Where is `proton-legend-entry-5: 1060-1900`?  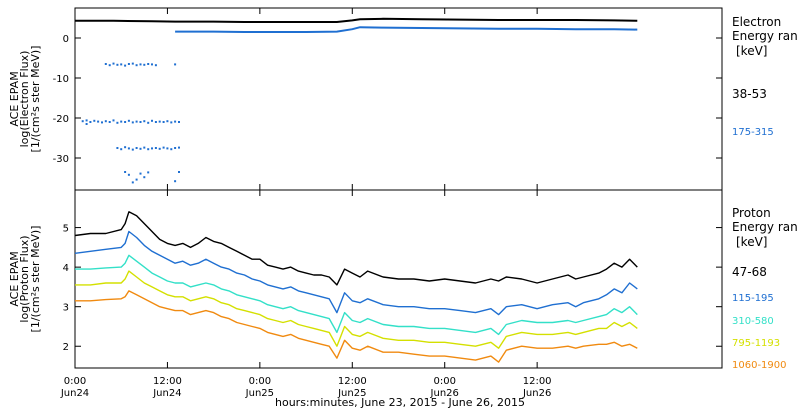
proton-legend-entry-5: 1060-1900 is located at coordinates (759, 365).